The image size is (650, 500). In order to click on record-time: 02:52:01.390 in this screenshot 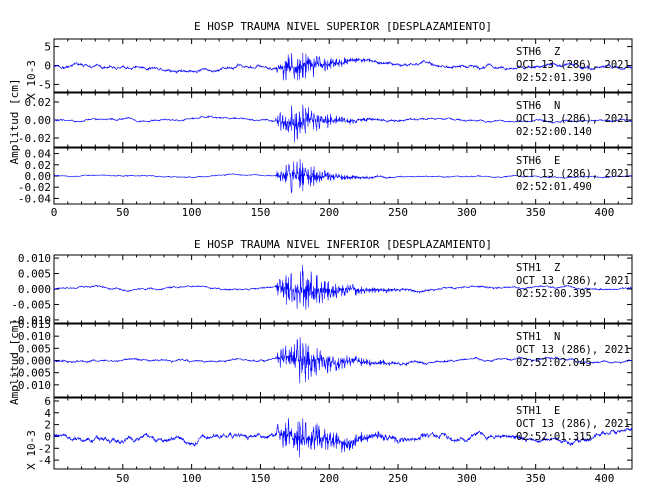, I will do `click(554, 78)`.